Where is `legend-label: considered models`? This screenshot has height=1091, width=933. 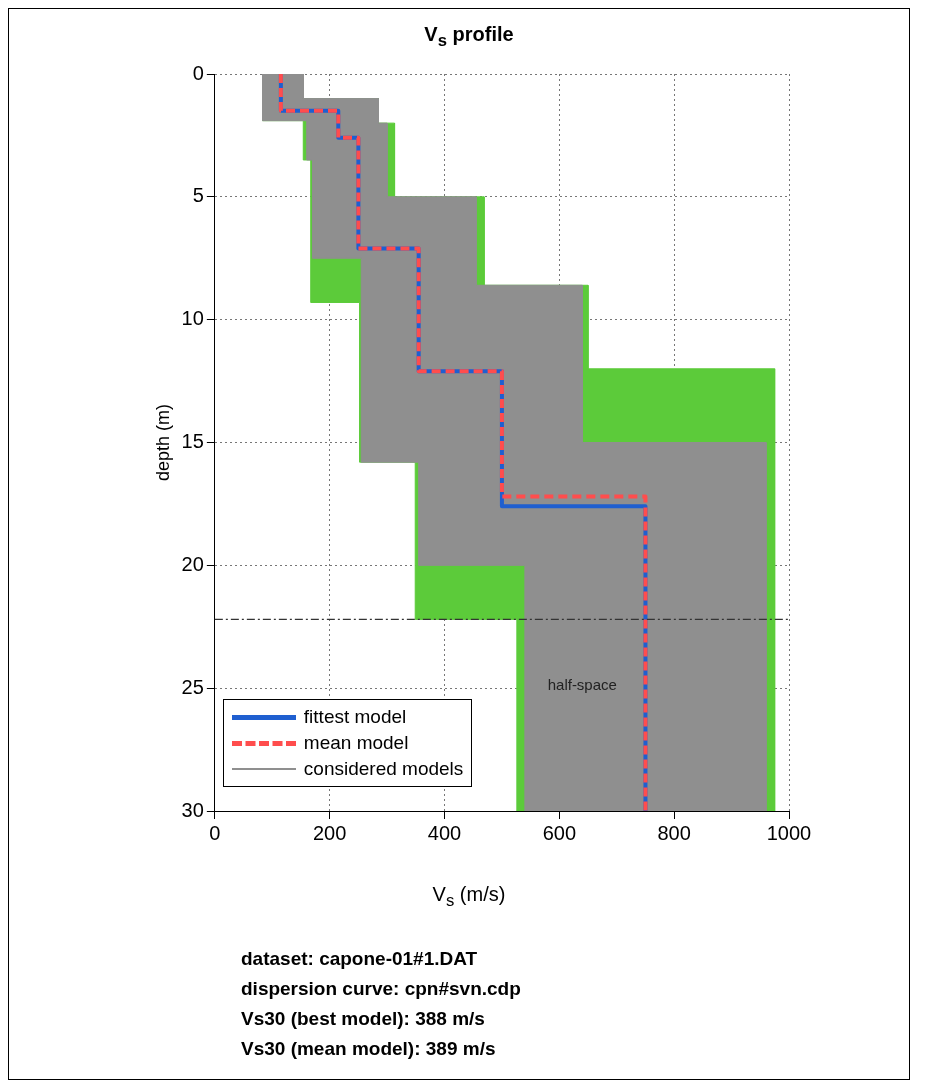 legend-label: considered models is located at coordinates (383, 769).